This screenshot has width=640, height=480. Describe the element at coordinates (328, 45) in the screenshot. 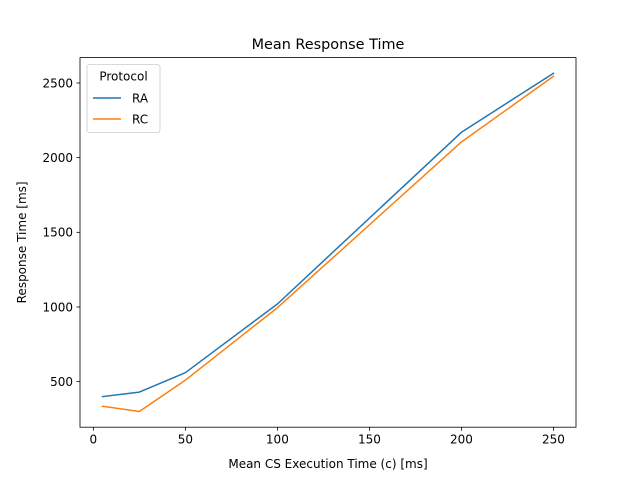

I see `chart-title: Mean Response Time` at that location.